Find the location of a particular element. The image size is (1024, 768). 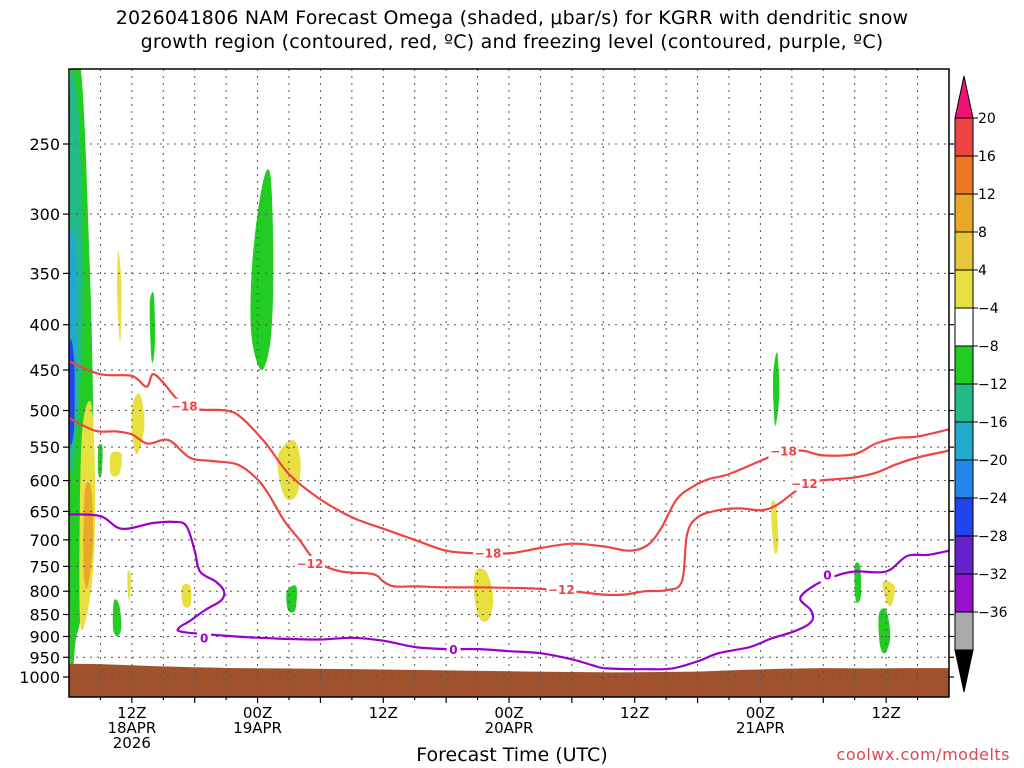

source-credit: coolwx.com/modelts is located at coordinates (923, 754).